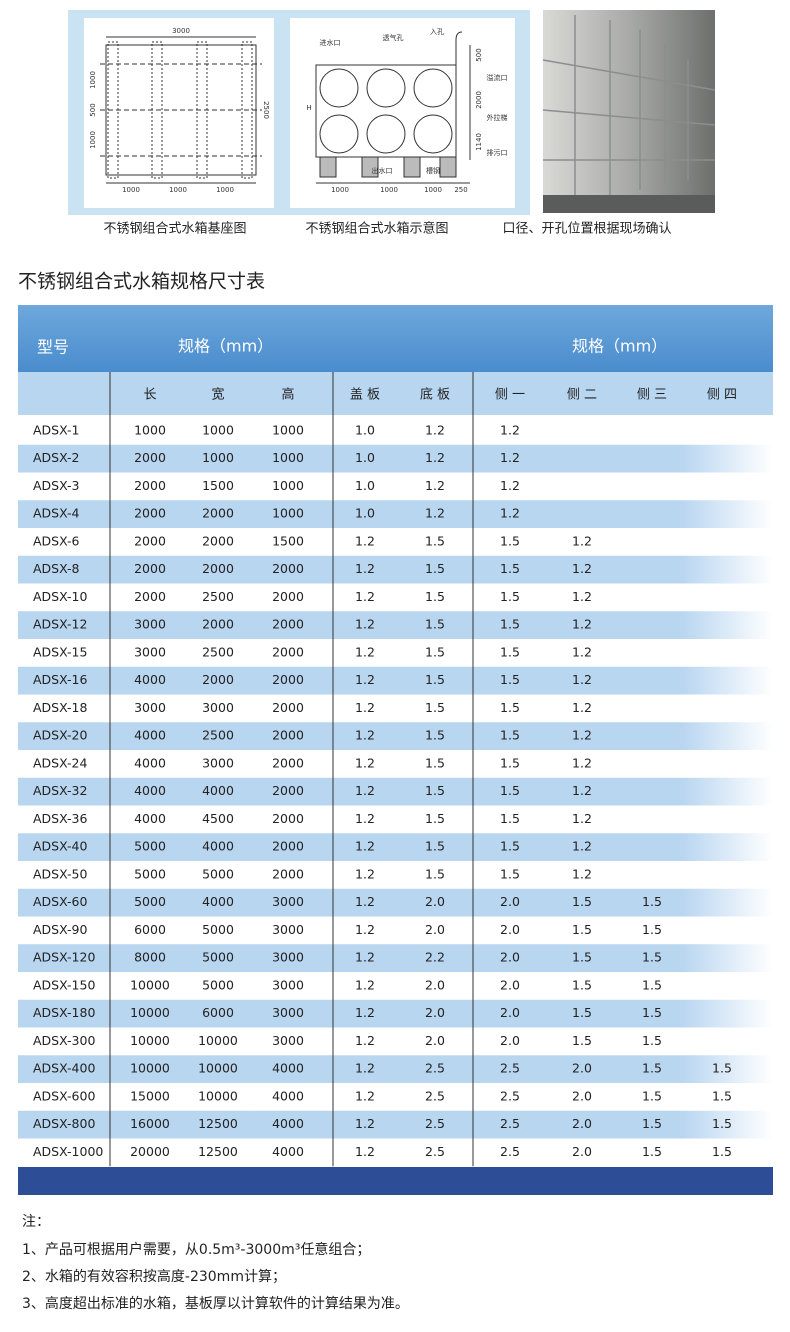 The height and width of the screenshot is (1332, 790). What do you see at coordinates (56, 540) in the screenshot?
I see `model-cell: ADSX-6` at bounding box center [56, 540].